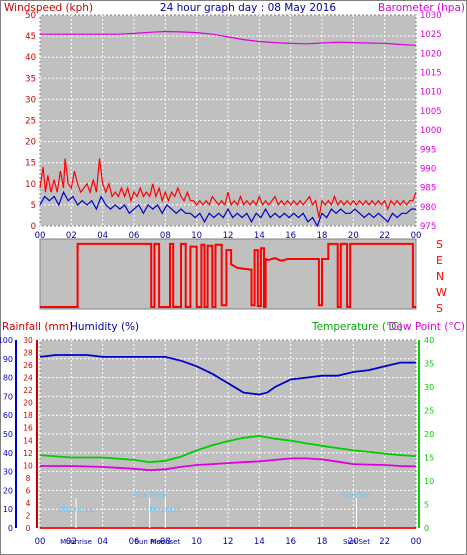 This screenshot has width=467, height=555. I want to click on dew-point-line, so click(228, 464).